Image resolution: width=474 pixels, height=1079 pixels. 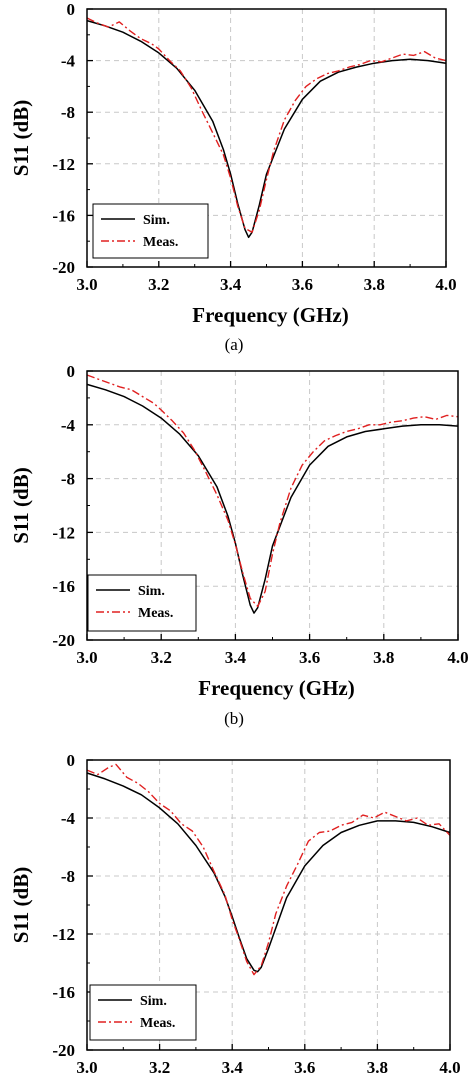 I want to click on panel-caption: (b), so click(x=234, y=718).